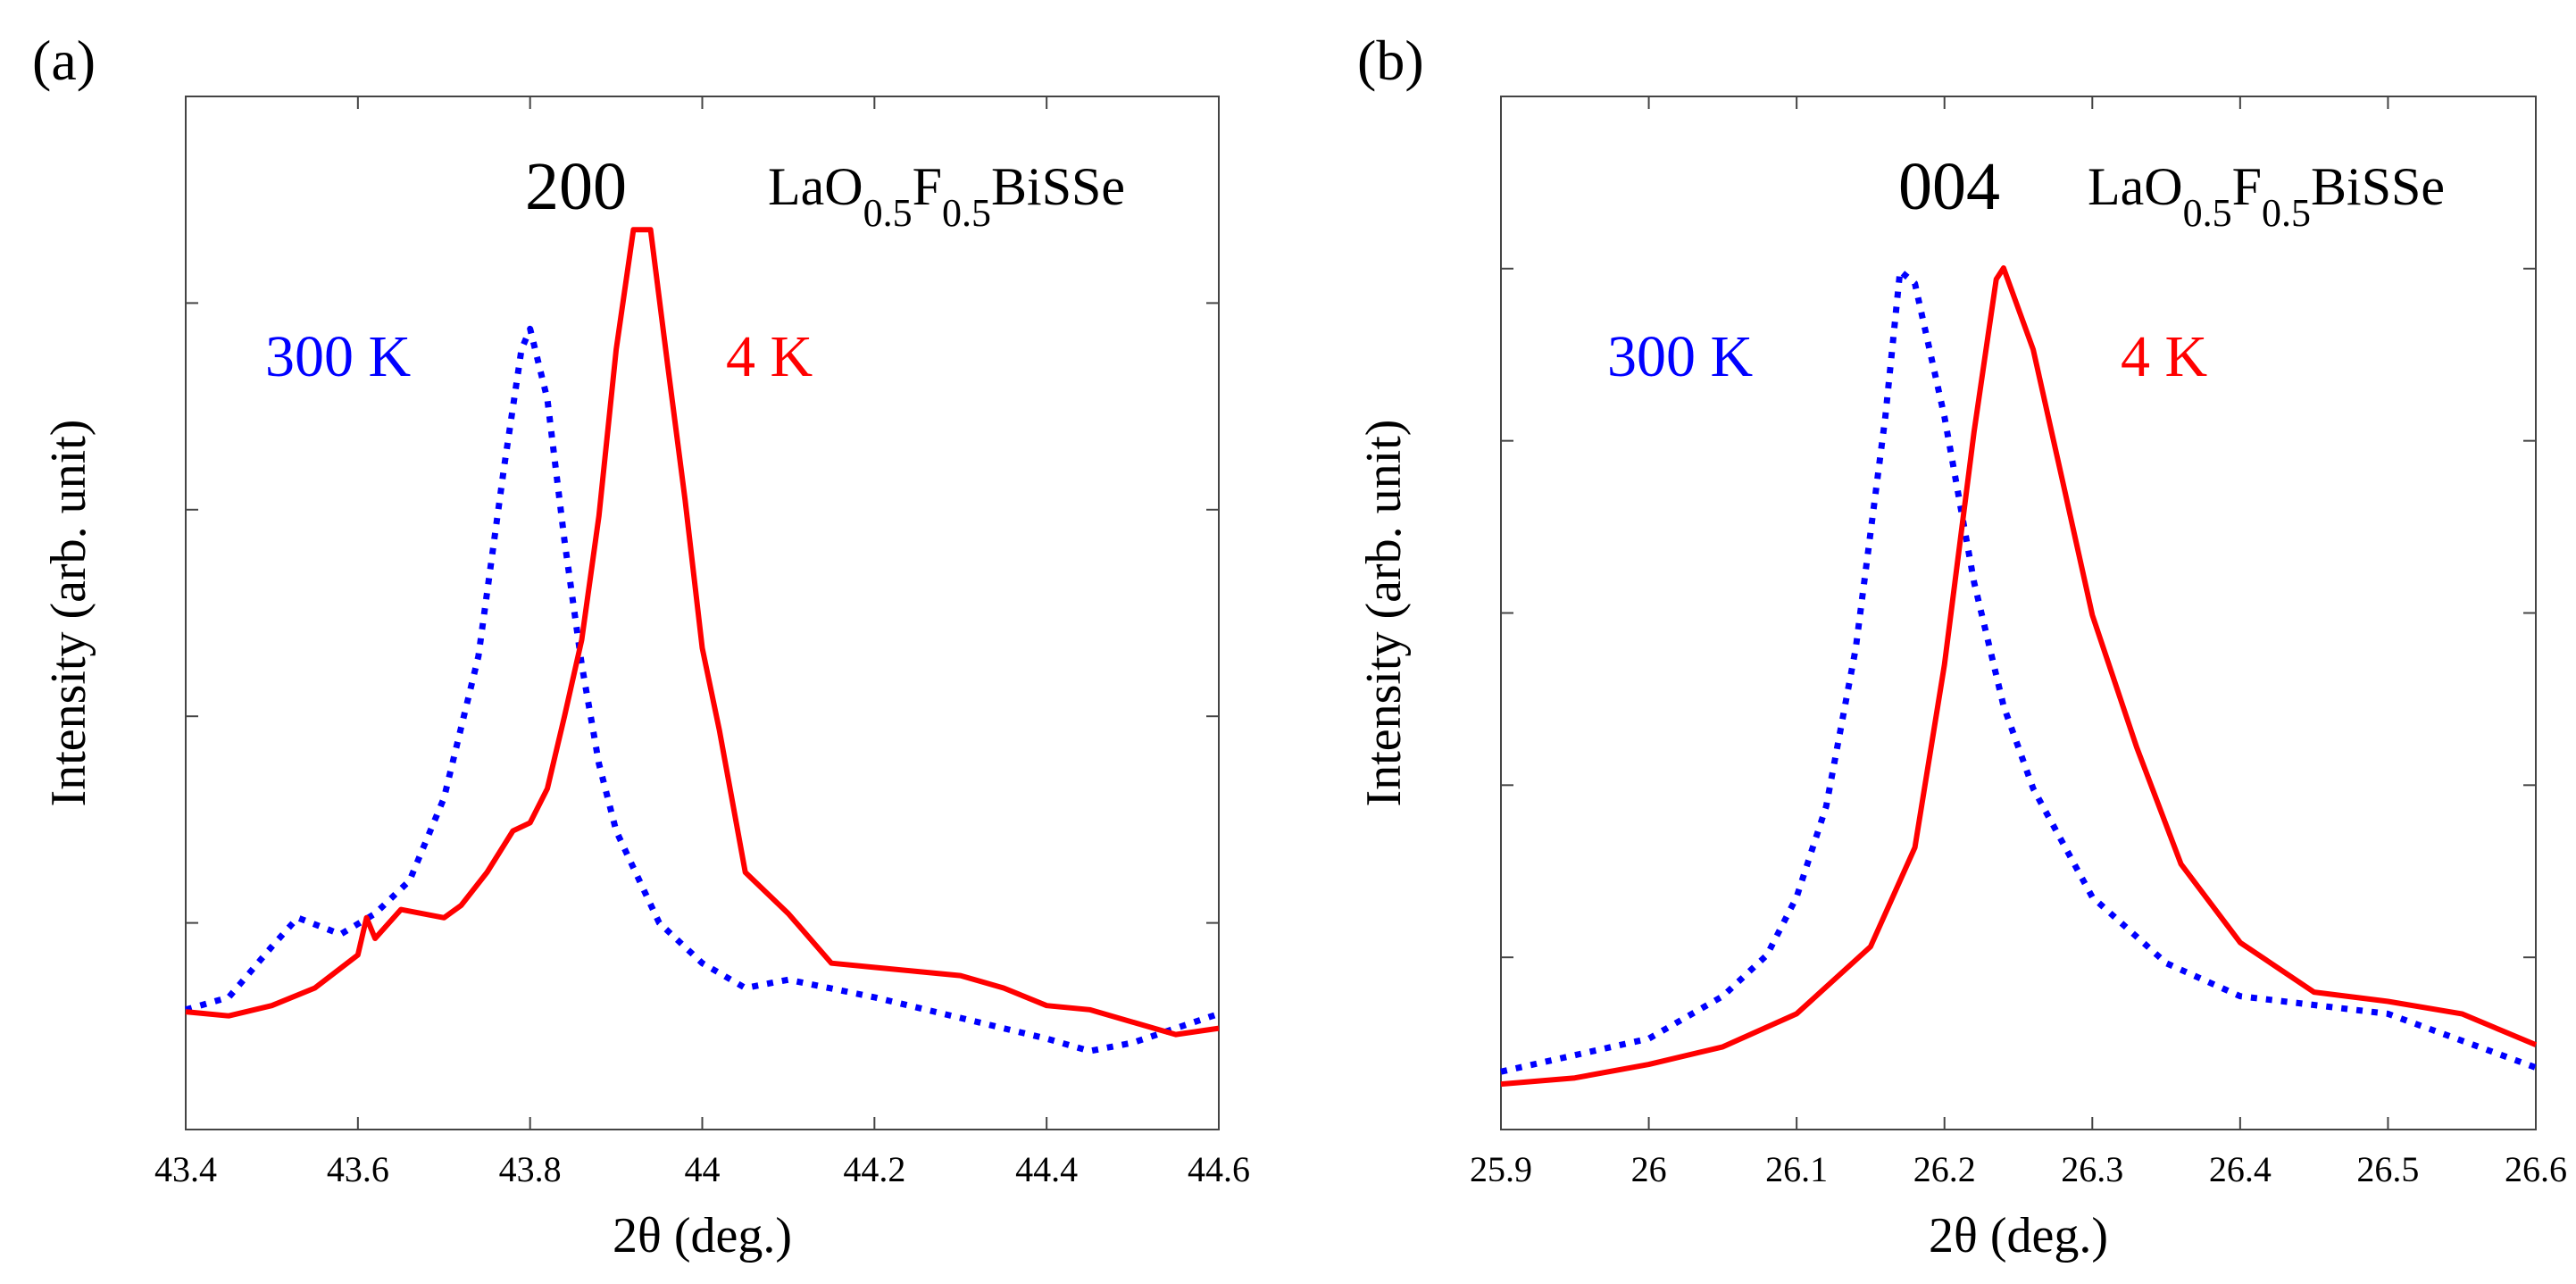 The image size is (2576, 1284). What do you see at coordinates (2387, 1169) in the screenshot?
I see `x-tick-label: 26.5` at bounding box center [2387, 1169].